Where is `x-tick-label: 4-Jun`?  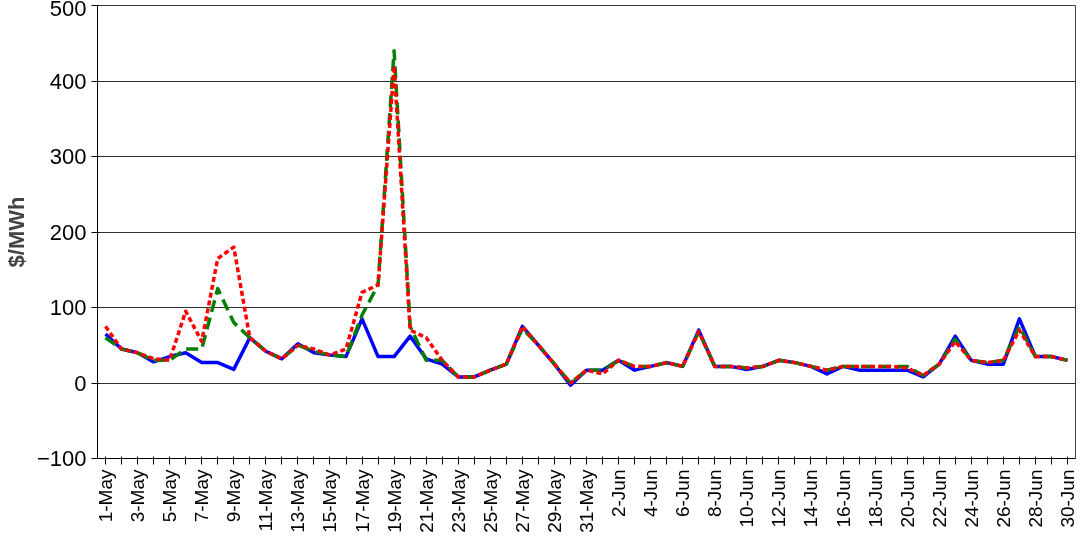
x-tick-label: 4-Jun is located at coordinates (651, 493).